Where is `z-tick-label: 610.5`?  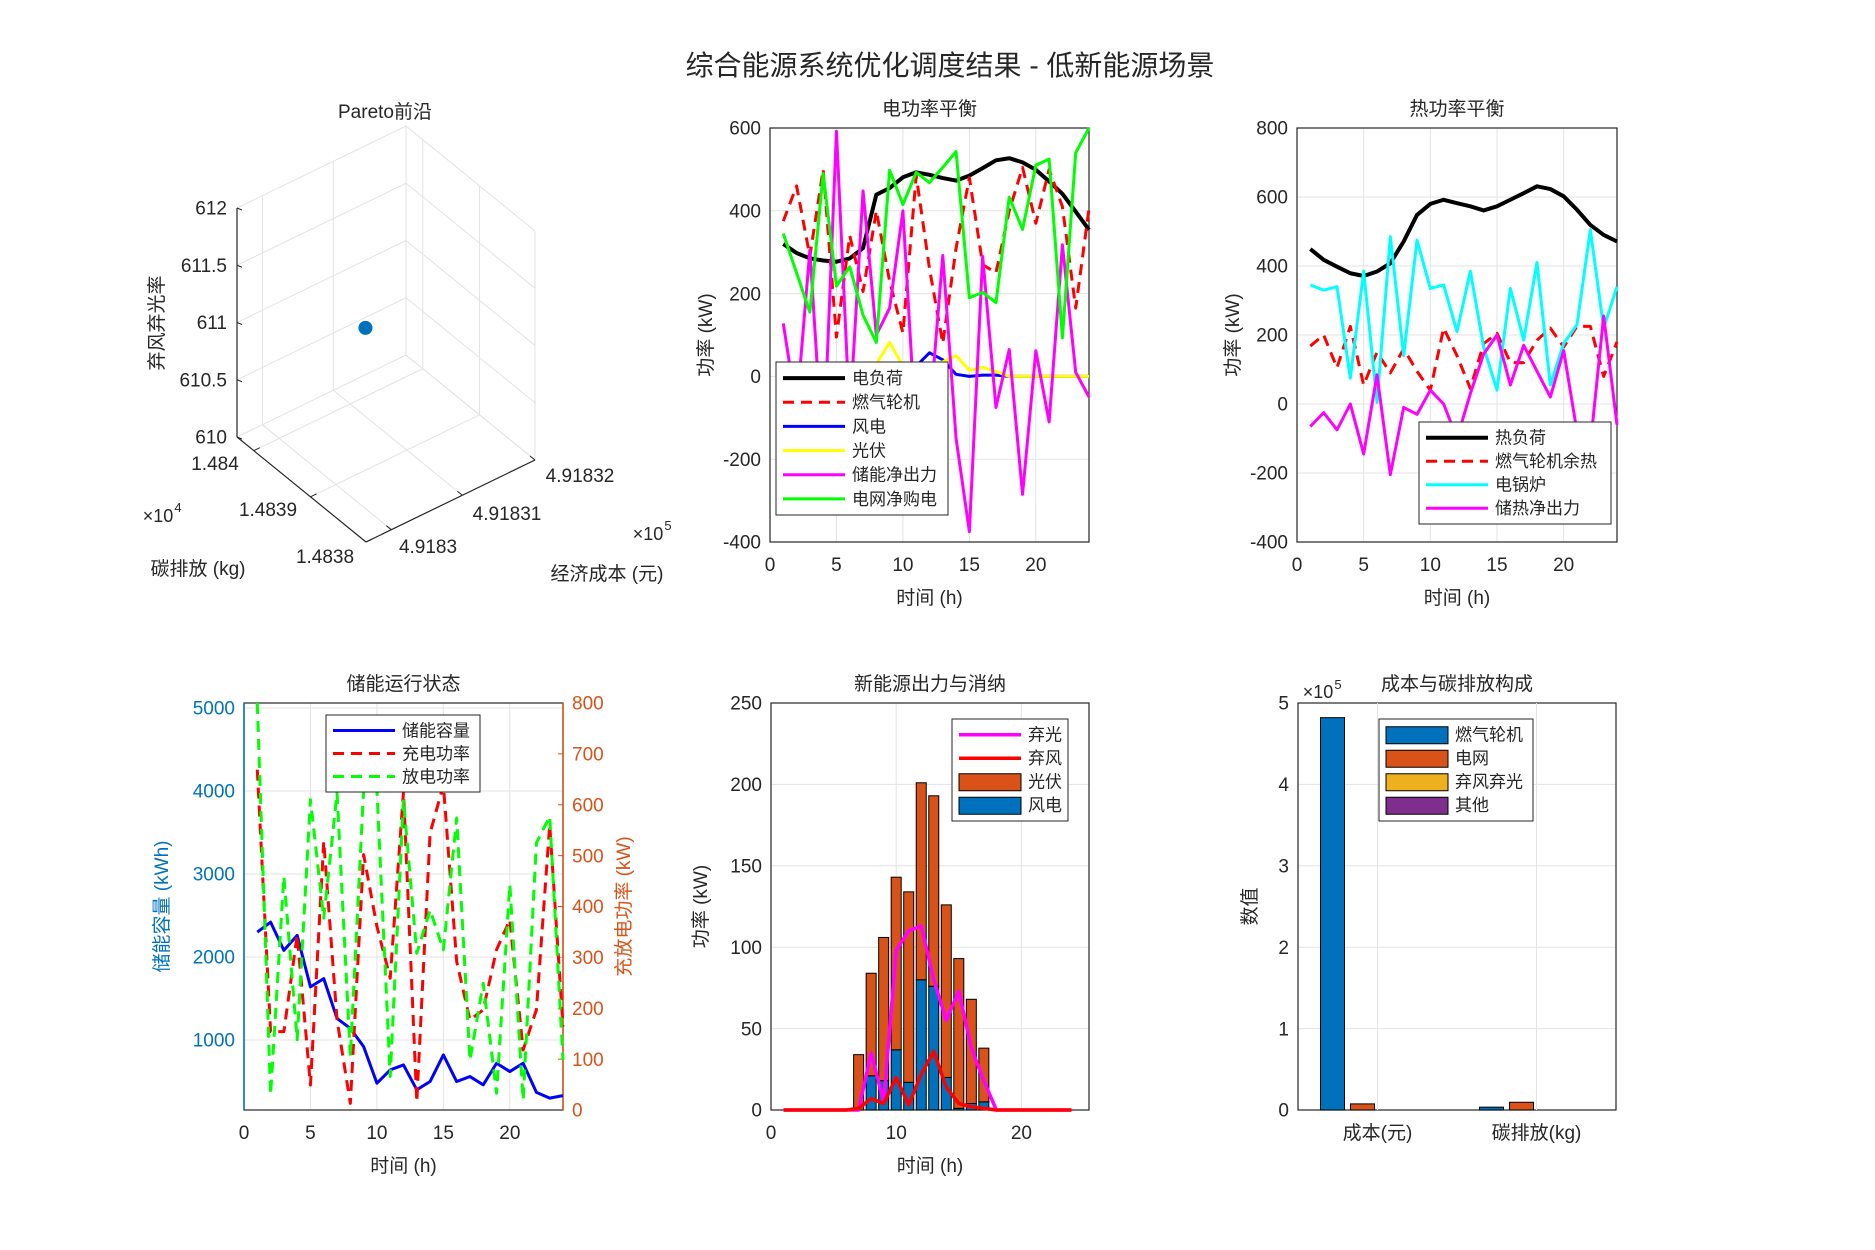 z-tick-label: 610.5 is located at coordinates (203, 380).